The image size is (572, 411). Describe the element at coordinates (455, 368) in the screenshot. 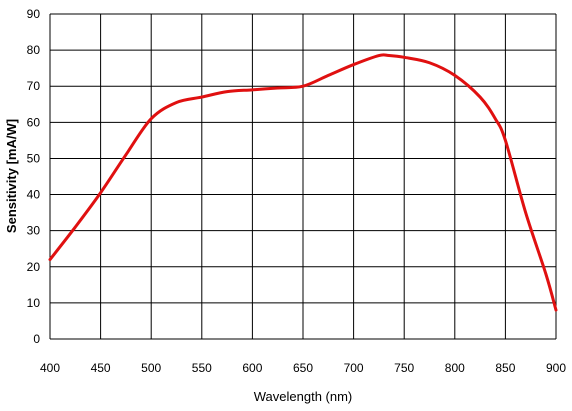

I see `x-tick-label: 800` at that location.